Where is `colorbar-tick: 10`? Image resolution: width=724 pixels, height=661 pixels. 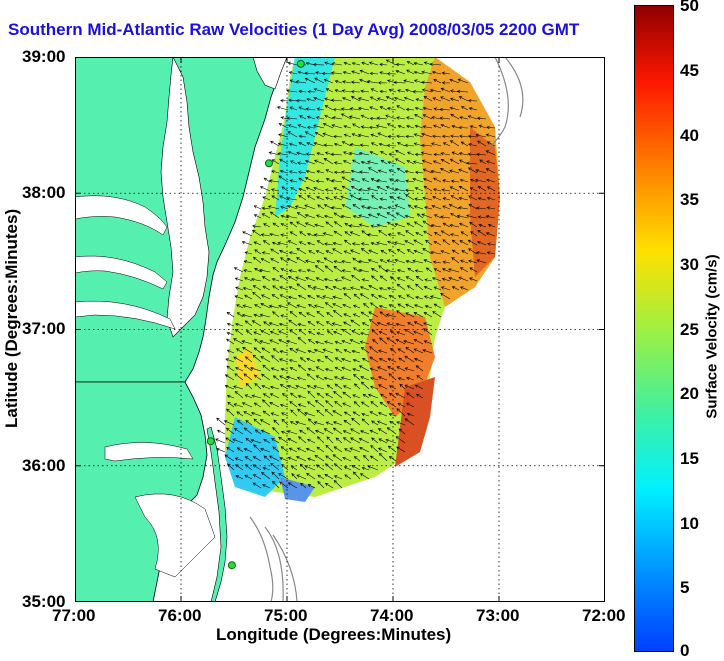 colorbar-tick: 10 is located at coordinates (689, 523).